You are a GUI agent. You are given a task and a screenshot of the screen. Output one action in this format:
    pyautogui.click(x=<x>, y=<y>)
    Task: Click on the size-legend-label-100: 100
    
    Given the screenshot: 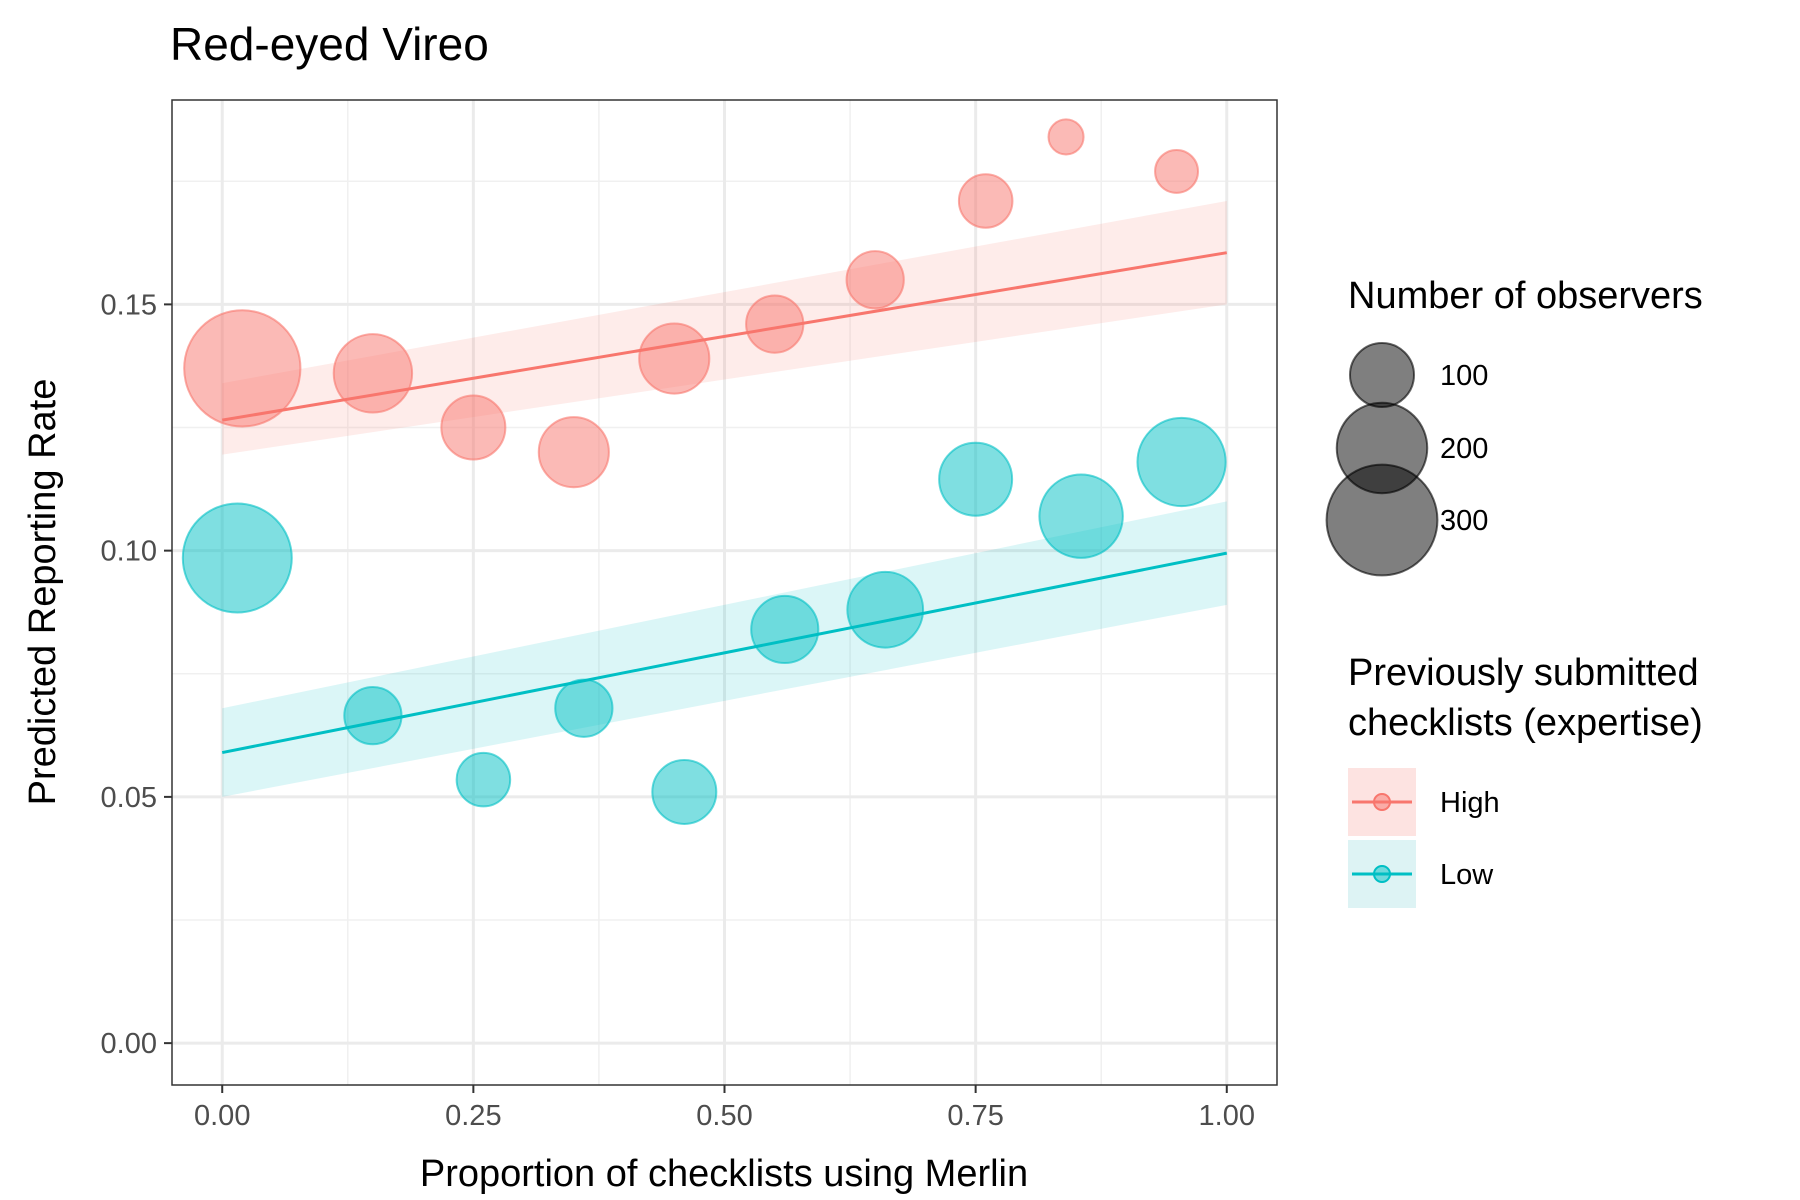 What is the action you would take?
    pyautogui.click(x=1464, y=376)
    